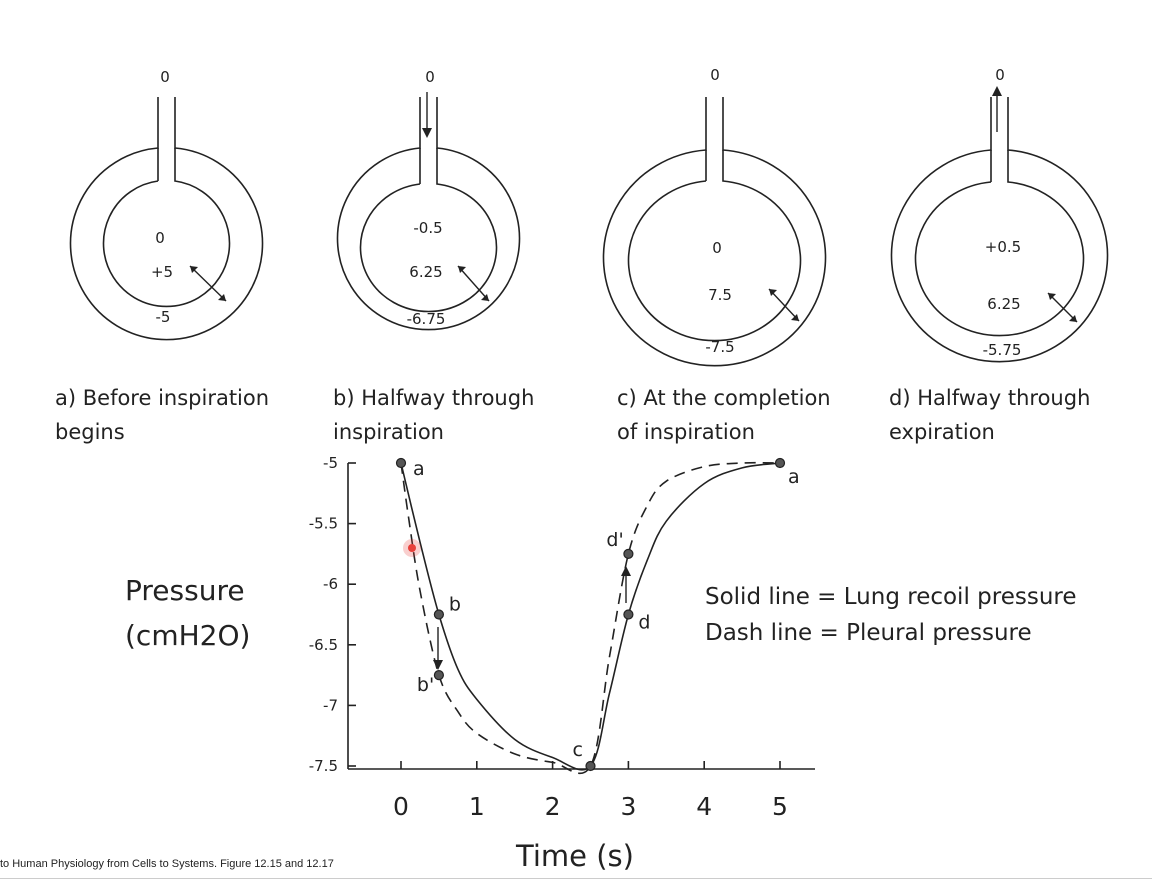 This screenshot has width=1152, height=882. Describe the element at coordinates (163, 317) in the screenshot. I see `lung-a-pleural-pressure: -5` at that location.